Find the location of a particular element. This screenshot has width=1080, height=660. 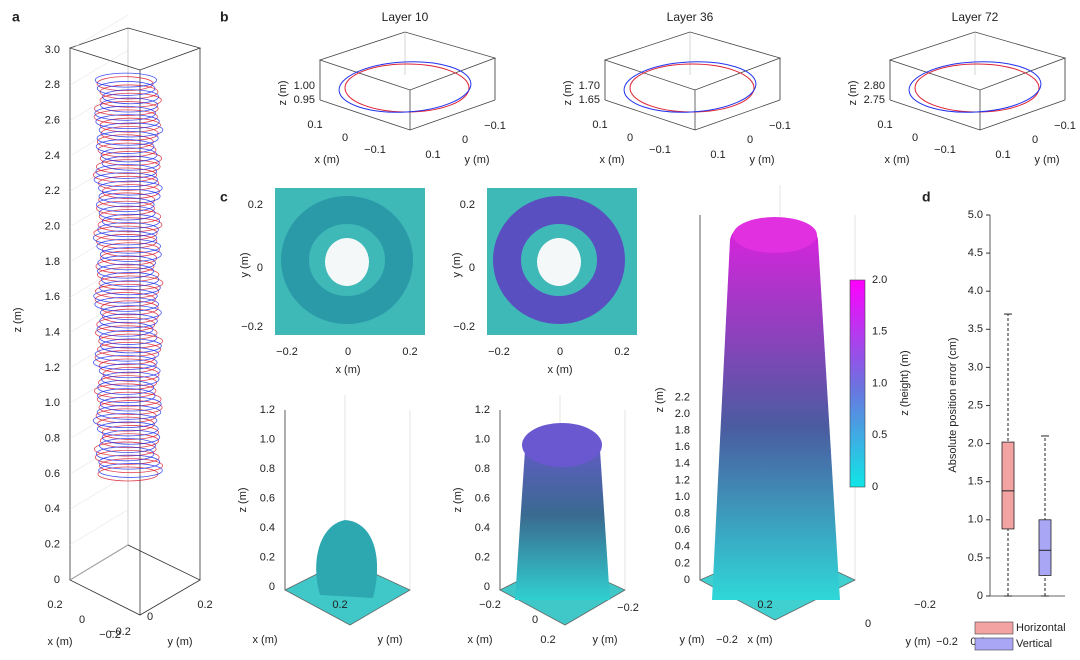

scan-hole is located at coordinates (559, 262).